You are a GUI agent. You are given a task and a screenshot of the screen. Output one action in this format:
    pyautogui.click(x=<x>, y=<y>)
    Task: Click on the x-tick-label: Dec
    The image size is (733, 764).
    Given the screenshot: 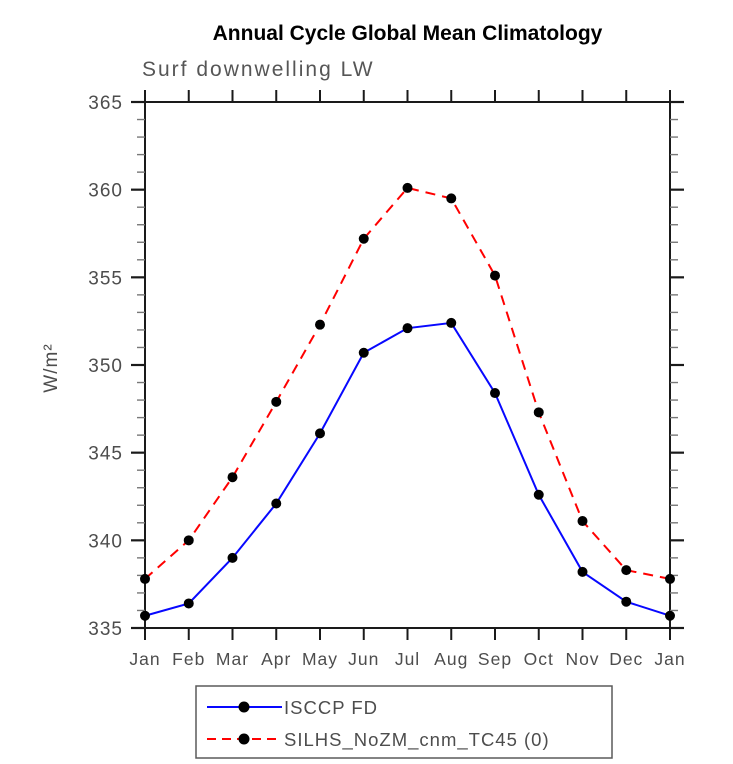 What is the action you would take?
    pyautogui.click(x=626, y=659)
    